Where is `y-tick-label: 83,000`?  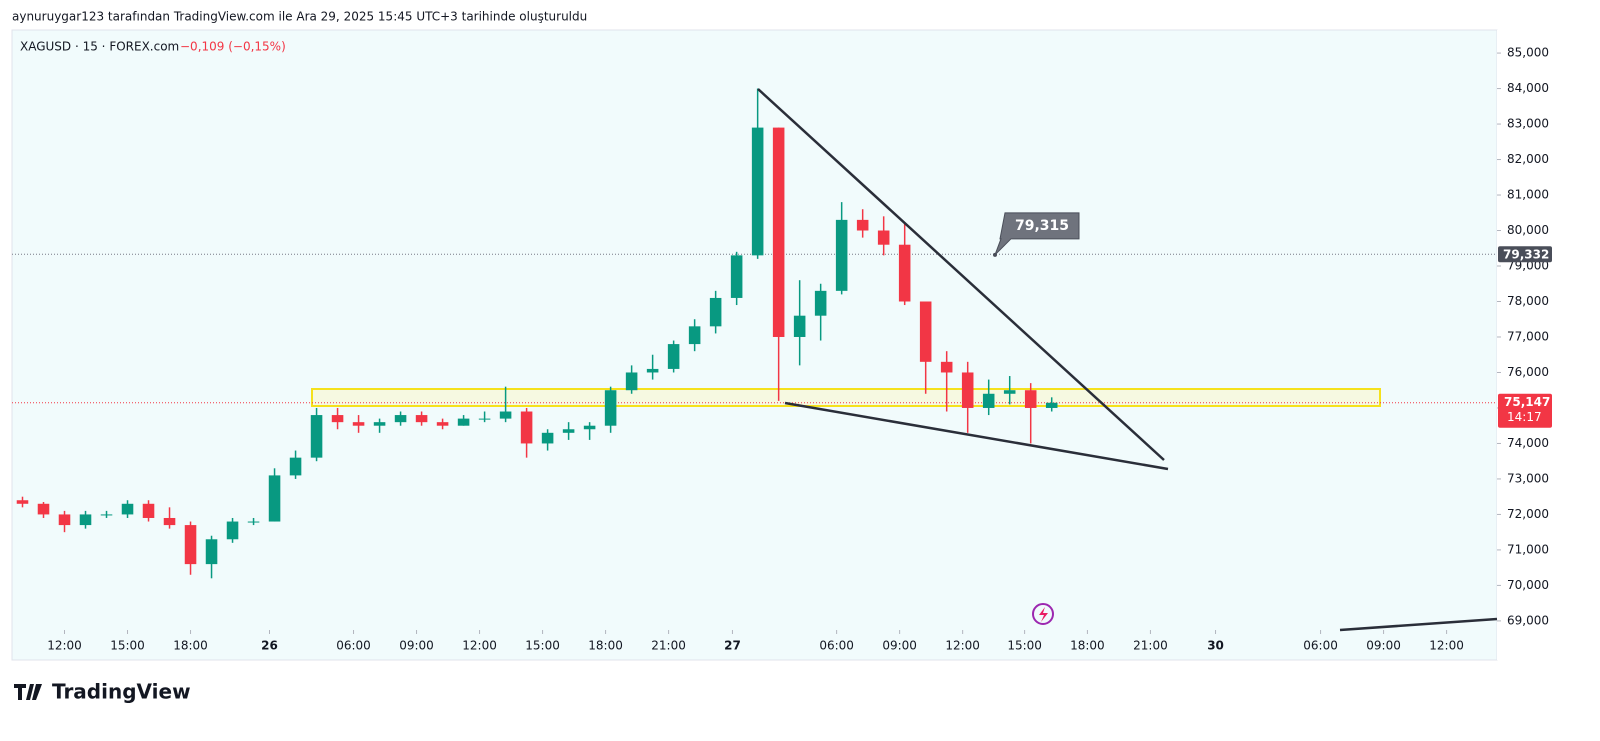
y-tick-label: 83,000 is located at coordinates (1528, 124).